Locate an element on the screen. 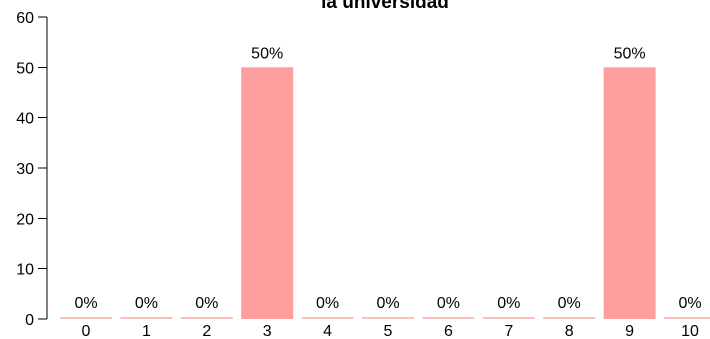 The image size is (710, 339). x-tick-label-7: 7 is located at coordinates (508, 331).